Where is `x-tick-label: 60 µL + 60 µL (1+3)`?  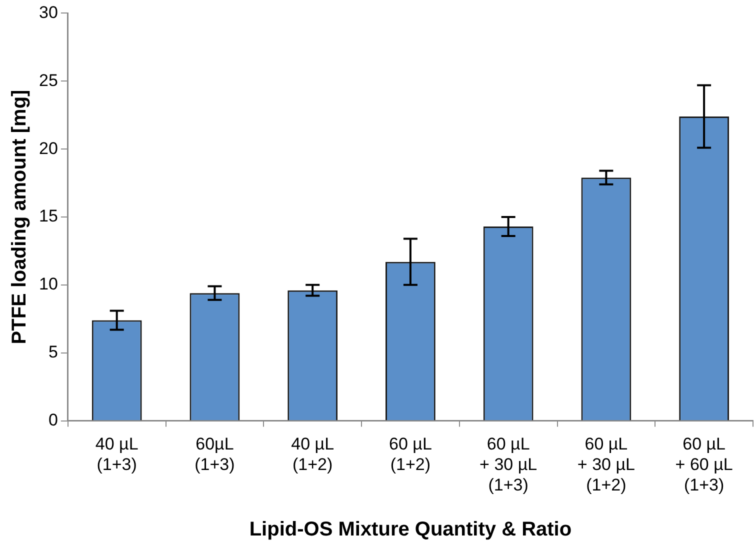
x-tick-label: 60 µL + 60 µL (1+3) is located at coordinates (704, 464).